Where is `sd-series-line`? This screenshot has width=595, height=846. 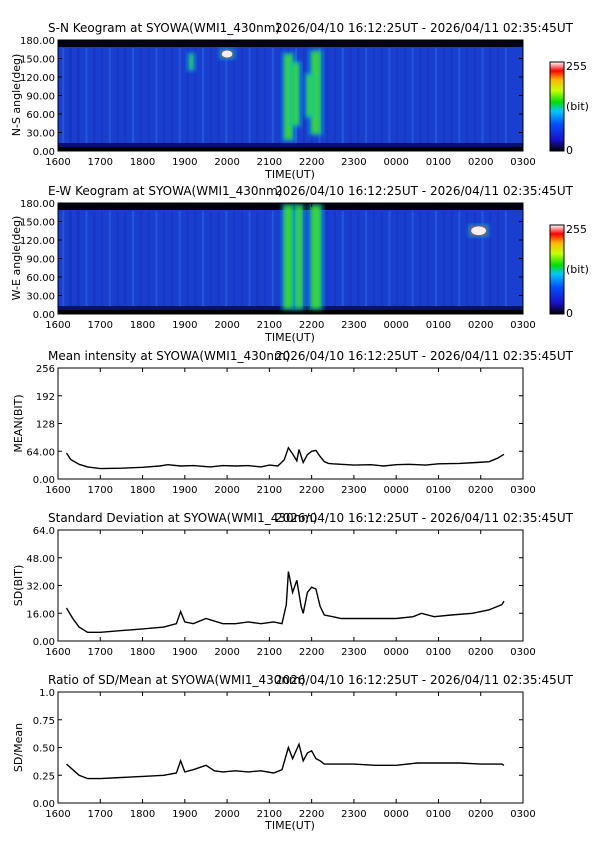
sd-series-line is located at coordinates (285, 602).